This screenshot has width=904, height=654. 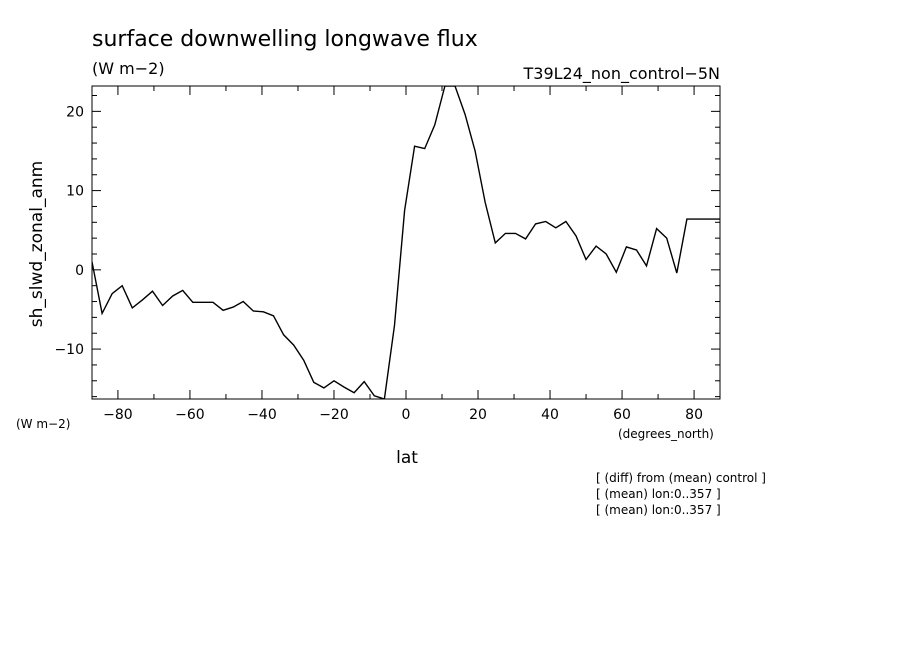 What do you see at coordinates (694, 415) in the screenshot?
I see `x-tick-label: 80` at bounding box center [694, 415].